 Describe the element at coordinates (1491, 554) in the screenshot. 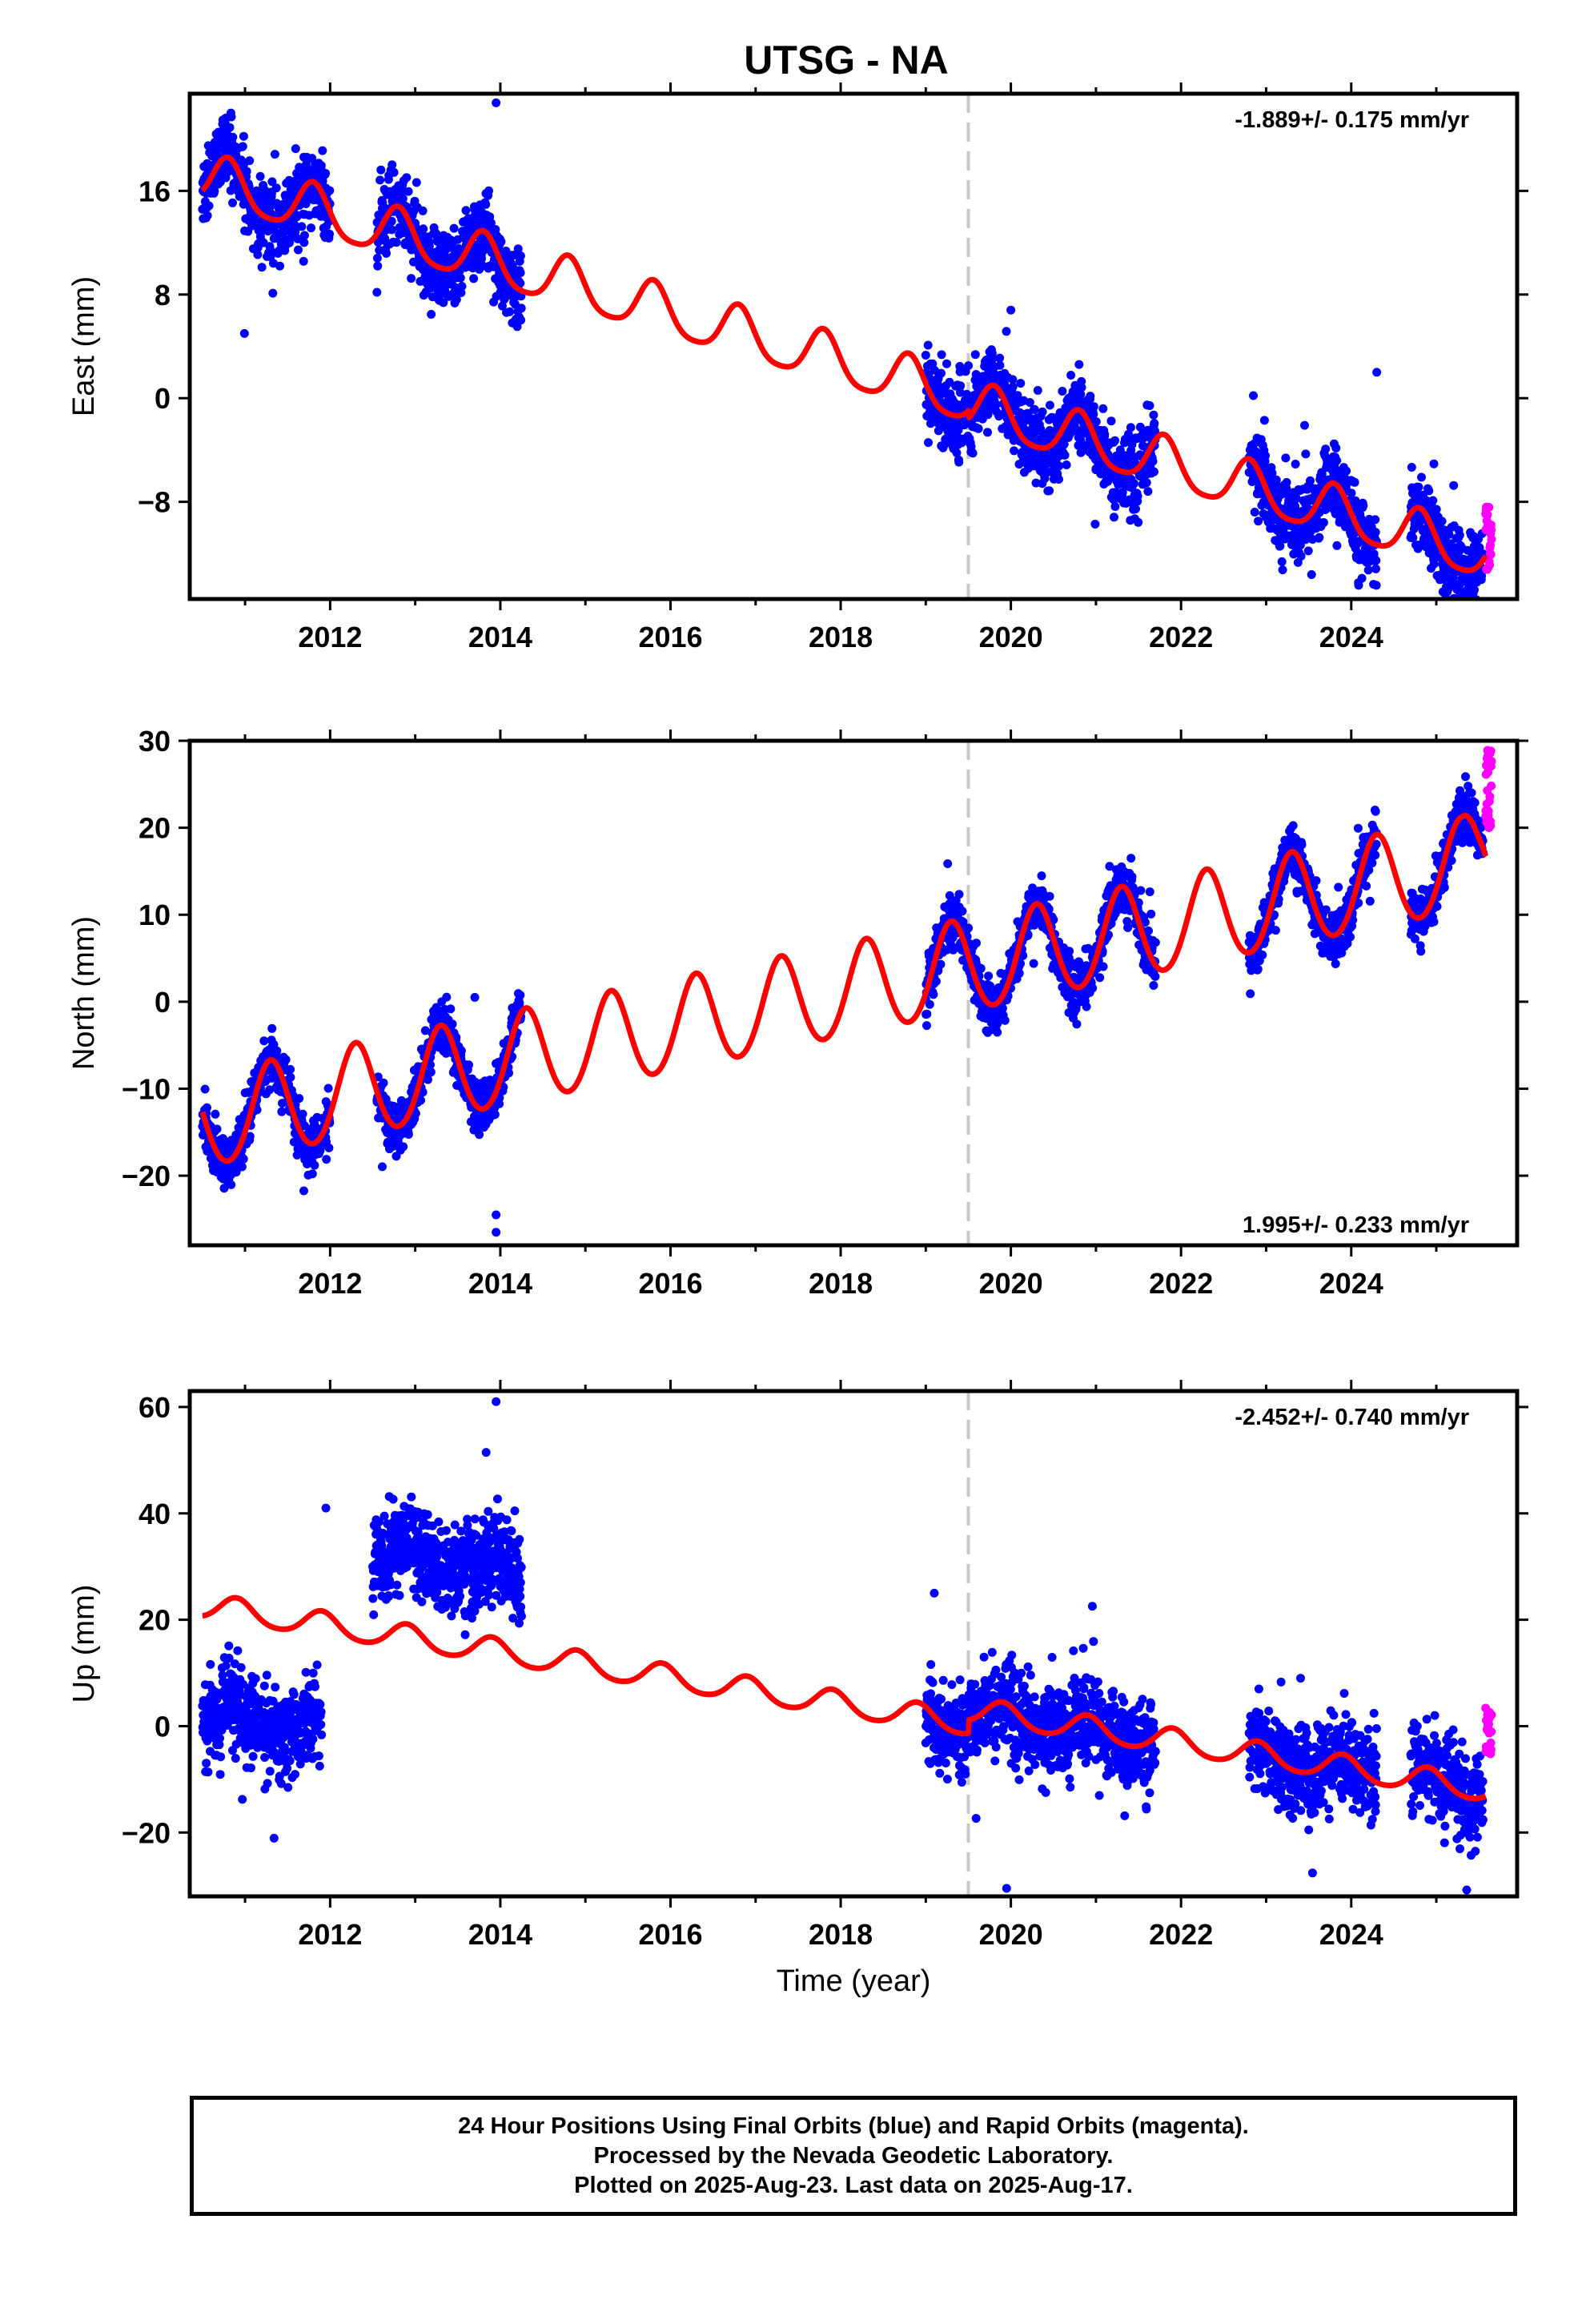

I see `rapid-point` at that location.